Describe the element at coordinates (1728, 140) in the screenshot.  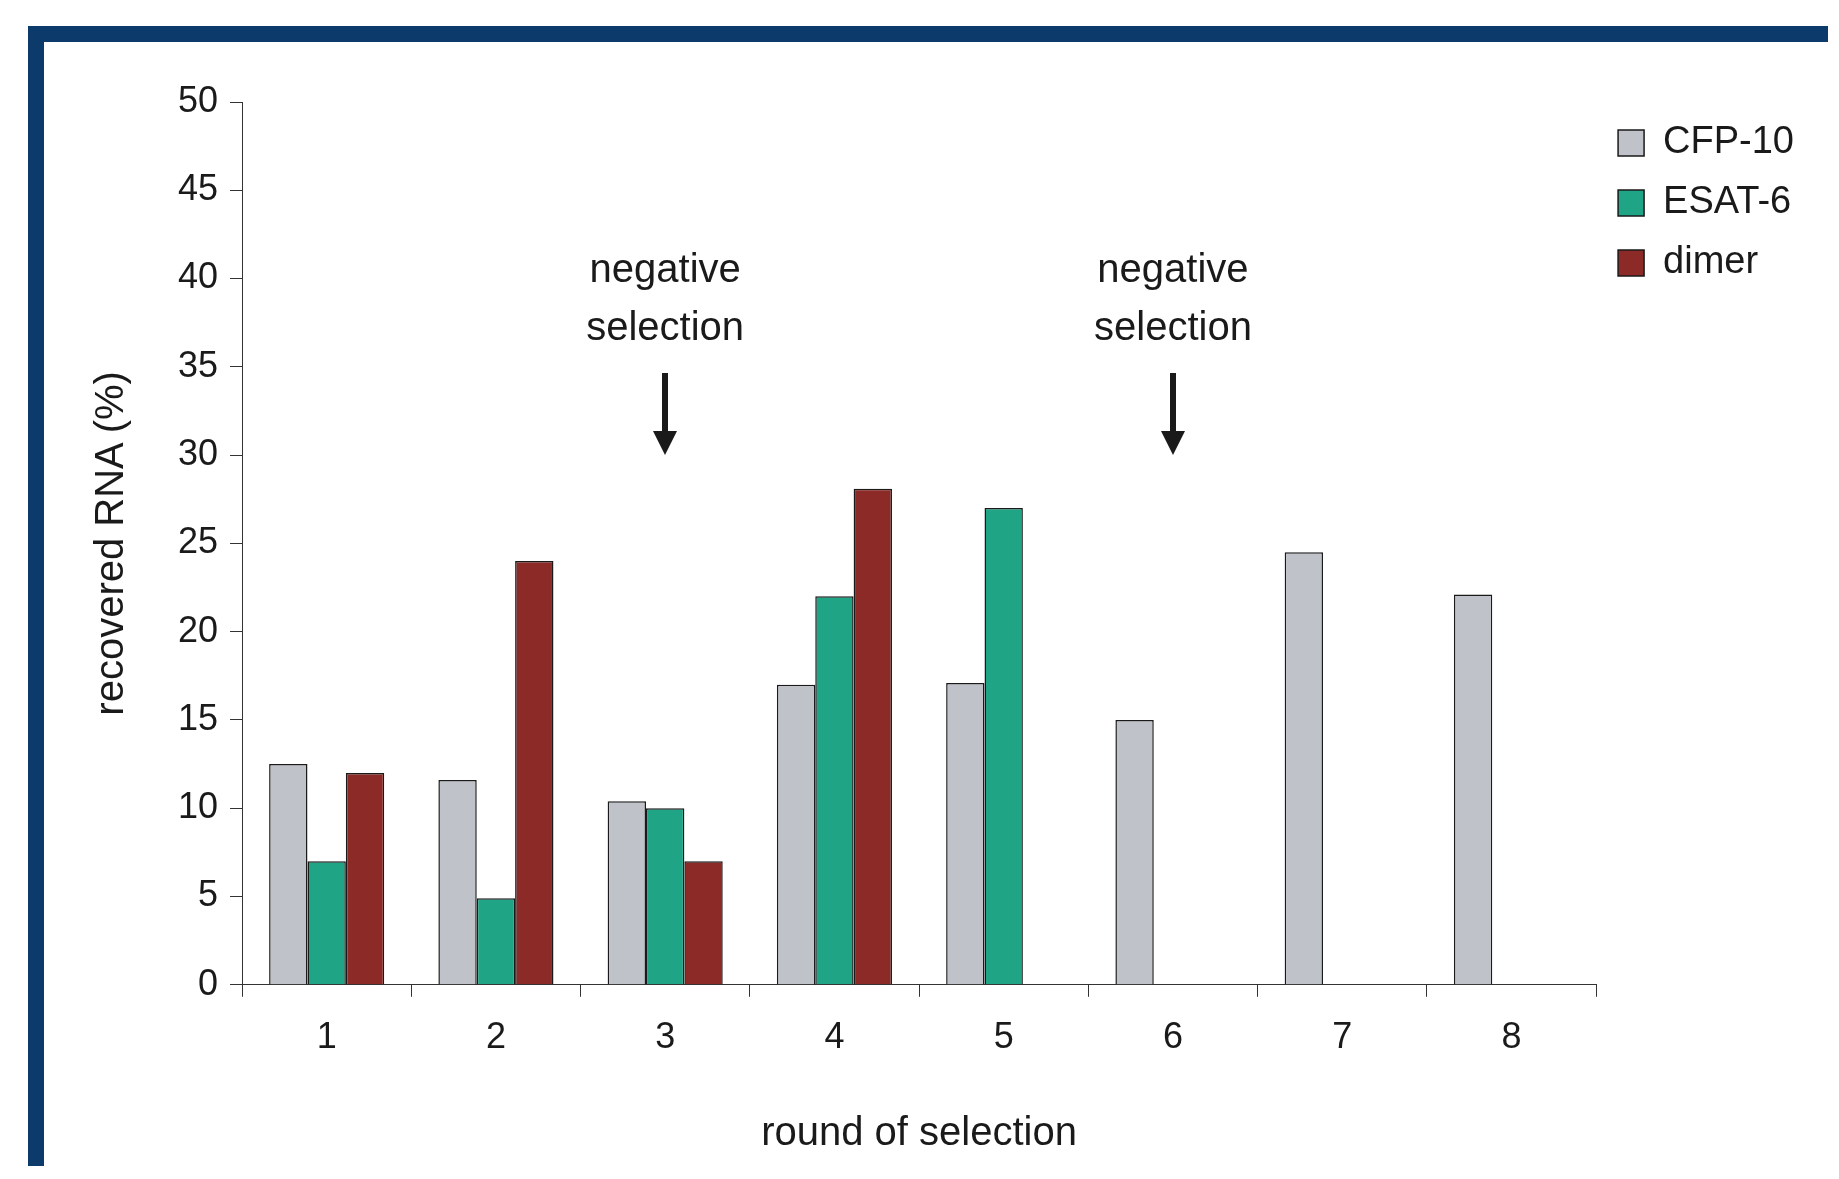
I see `legend-label: CFP-10` at that location.